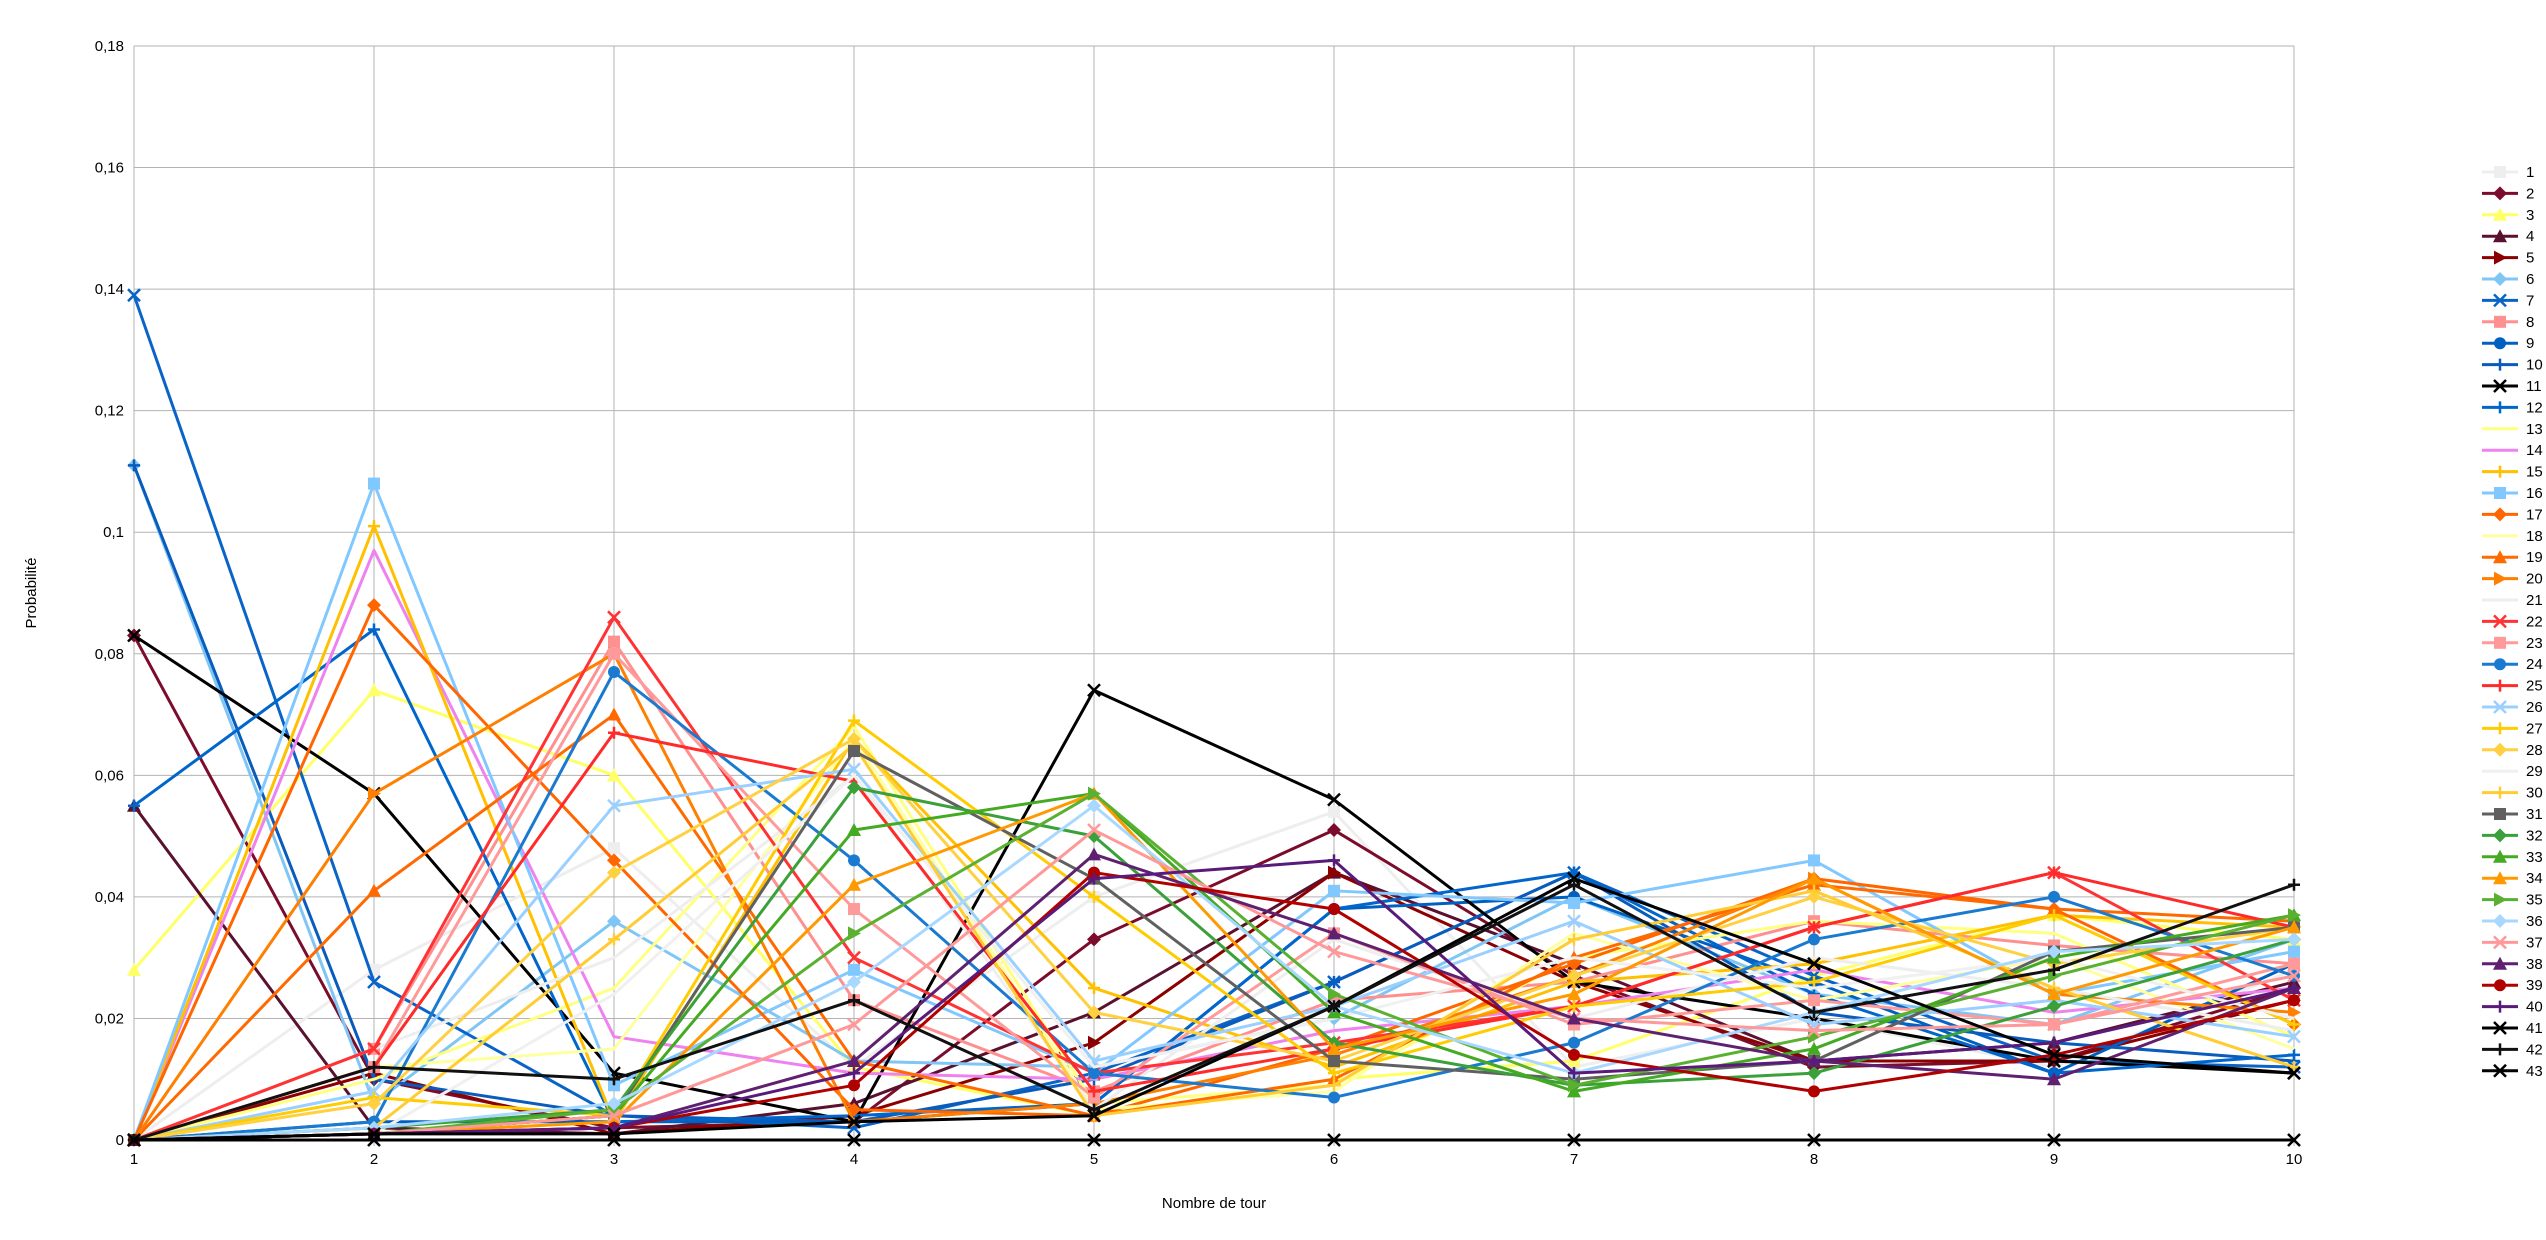 The width and height of the screenshot is (2546, 1240). What do you see at coordinates (2530, 322) in the screenshot?
I see `legend-label: 8` at bounding box center [2530, 322].